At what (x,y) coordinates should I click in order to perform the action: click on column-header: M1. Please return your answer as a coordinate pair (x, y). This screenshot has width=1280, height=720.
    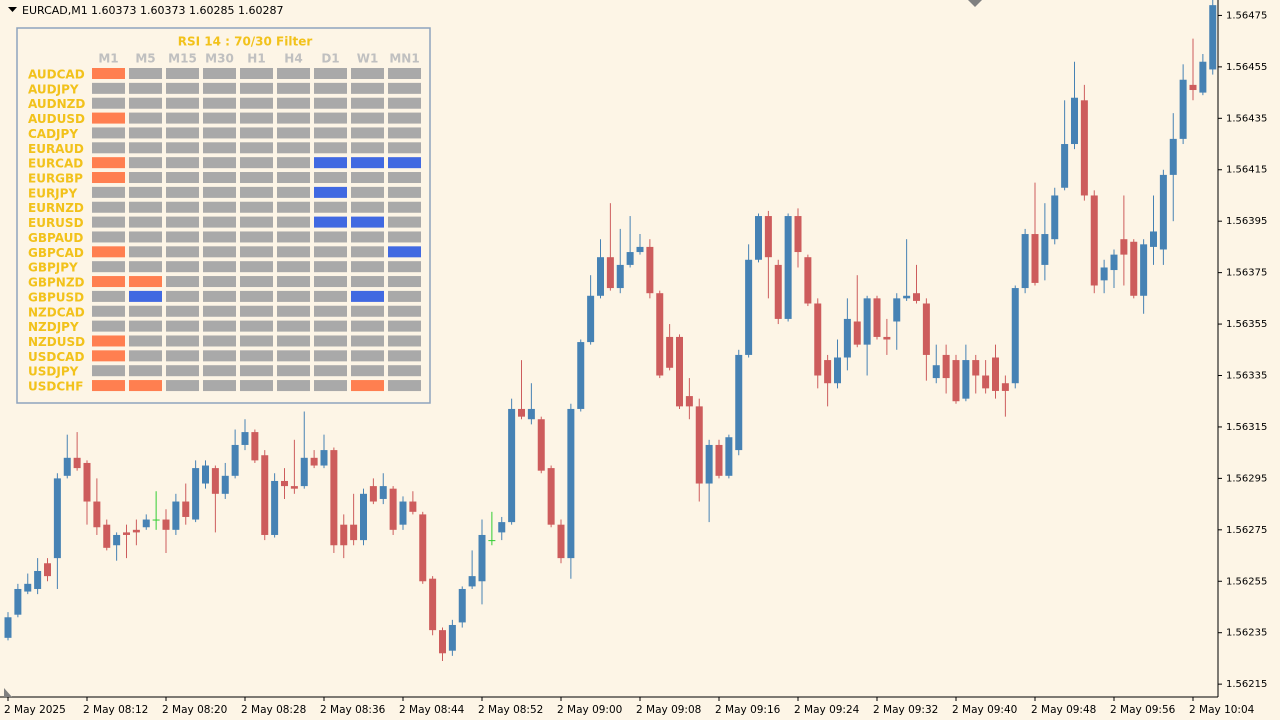
    Looking at the image, I should click on (108, 59).